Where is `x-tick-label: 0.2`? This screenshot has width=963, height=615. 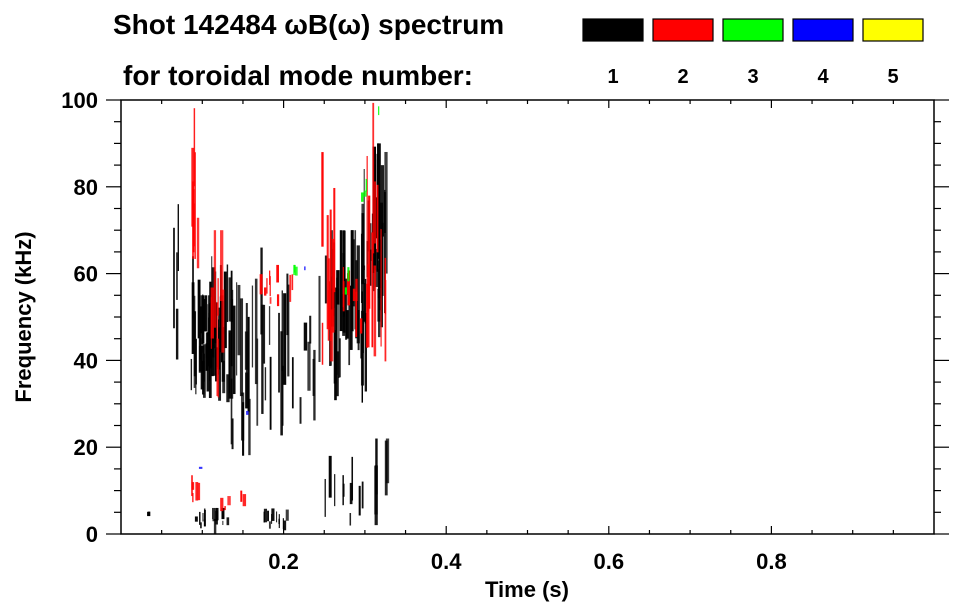
x-tick-label: 0.2 is located at coordinates (283, 561).